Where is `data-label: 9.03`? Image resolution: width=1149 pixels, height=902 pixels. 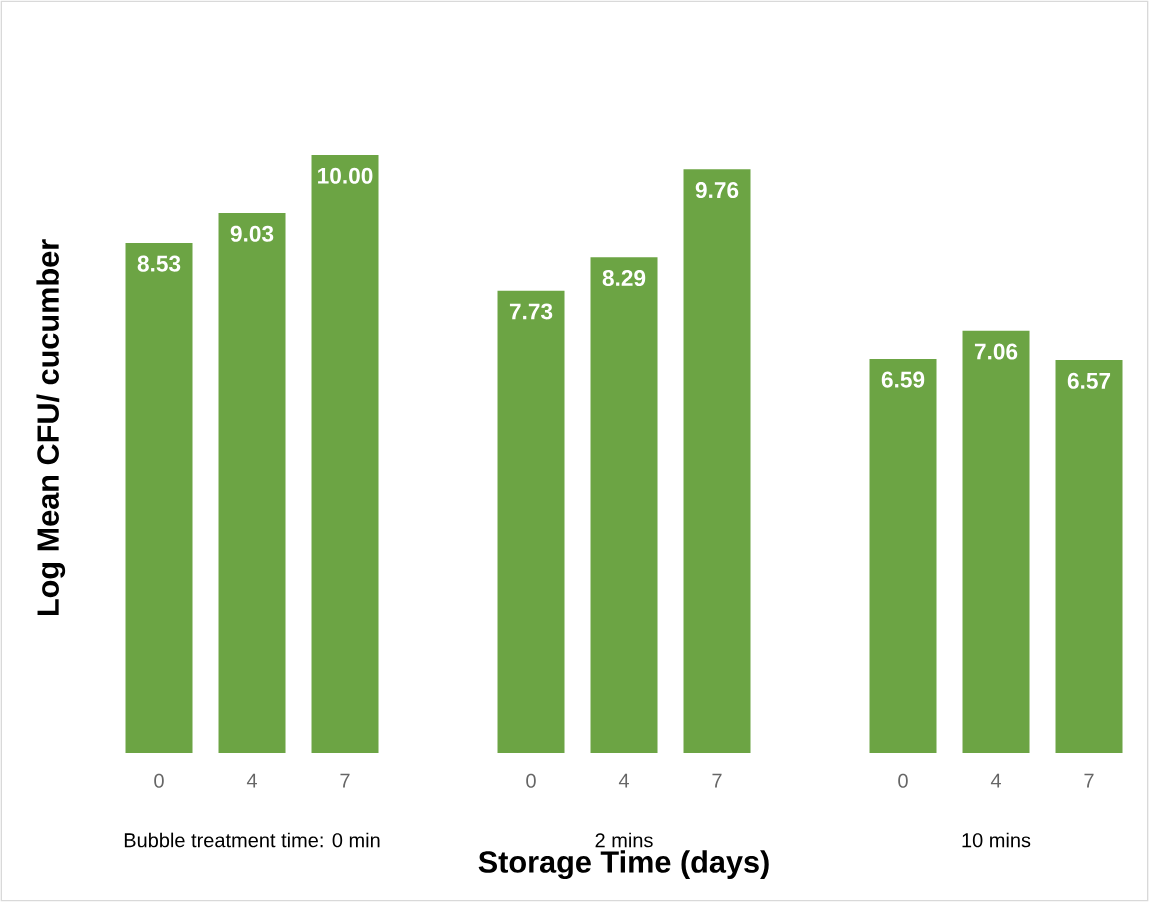 data-label: 9.03 is located at coordinates (252, 233).